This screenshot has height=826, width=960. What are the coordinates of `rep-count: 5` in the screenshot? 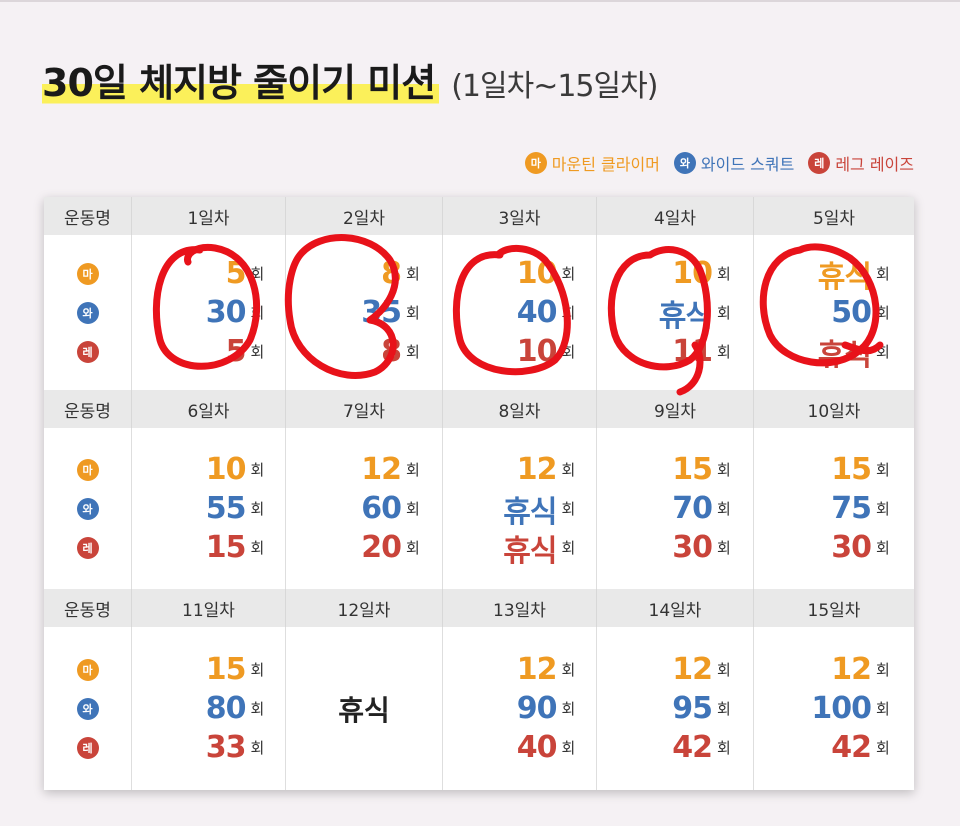 It's located at (236, 351).